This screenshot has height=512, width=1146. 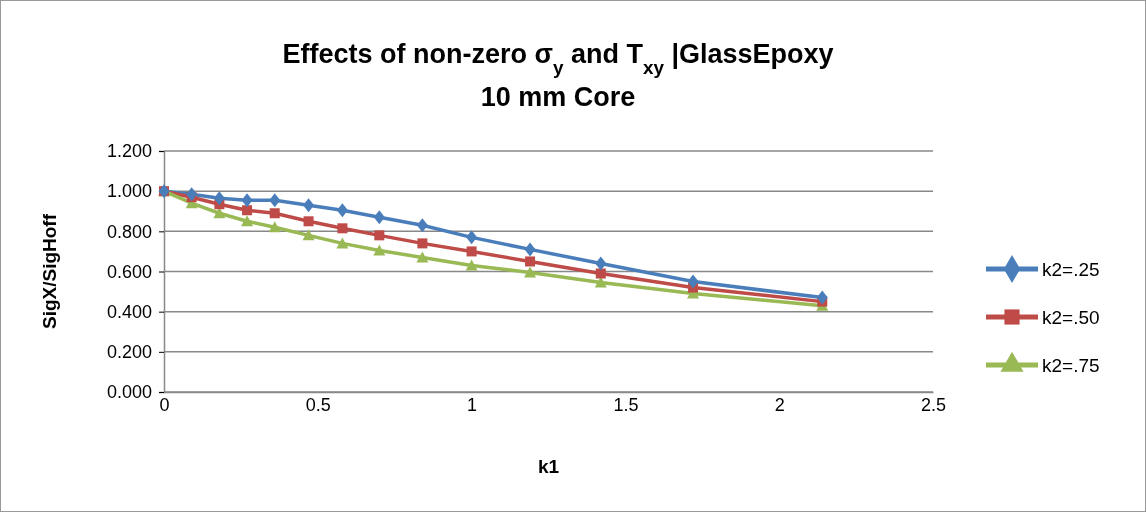 I want to click on chart-subtitle: 10 mm Core, so click(x=558, y=97).